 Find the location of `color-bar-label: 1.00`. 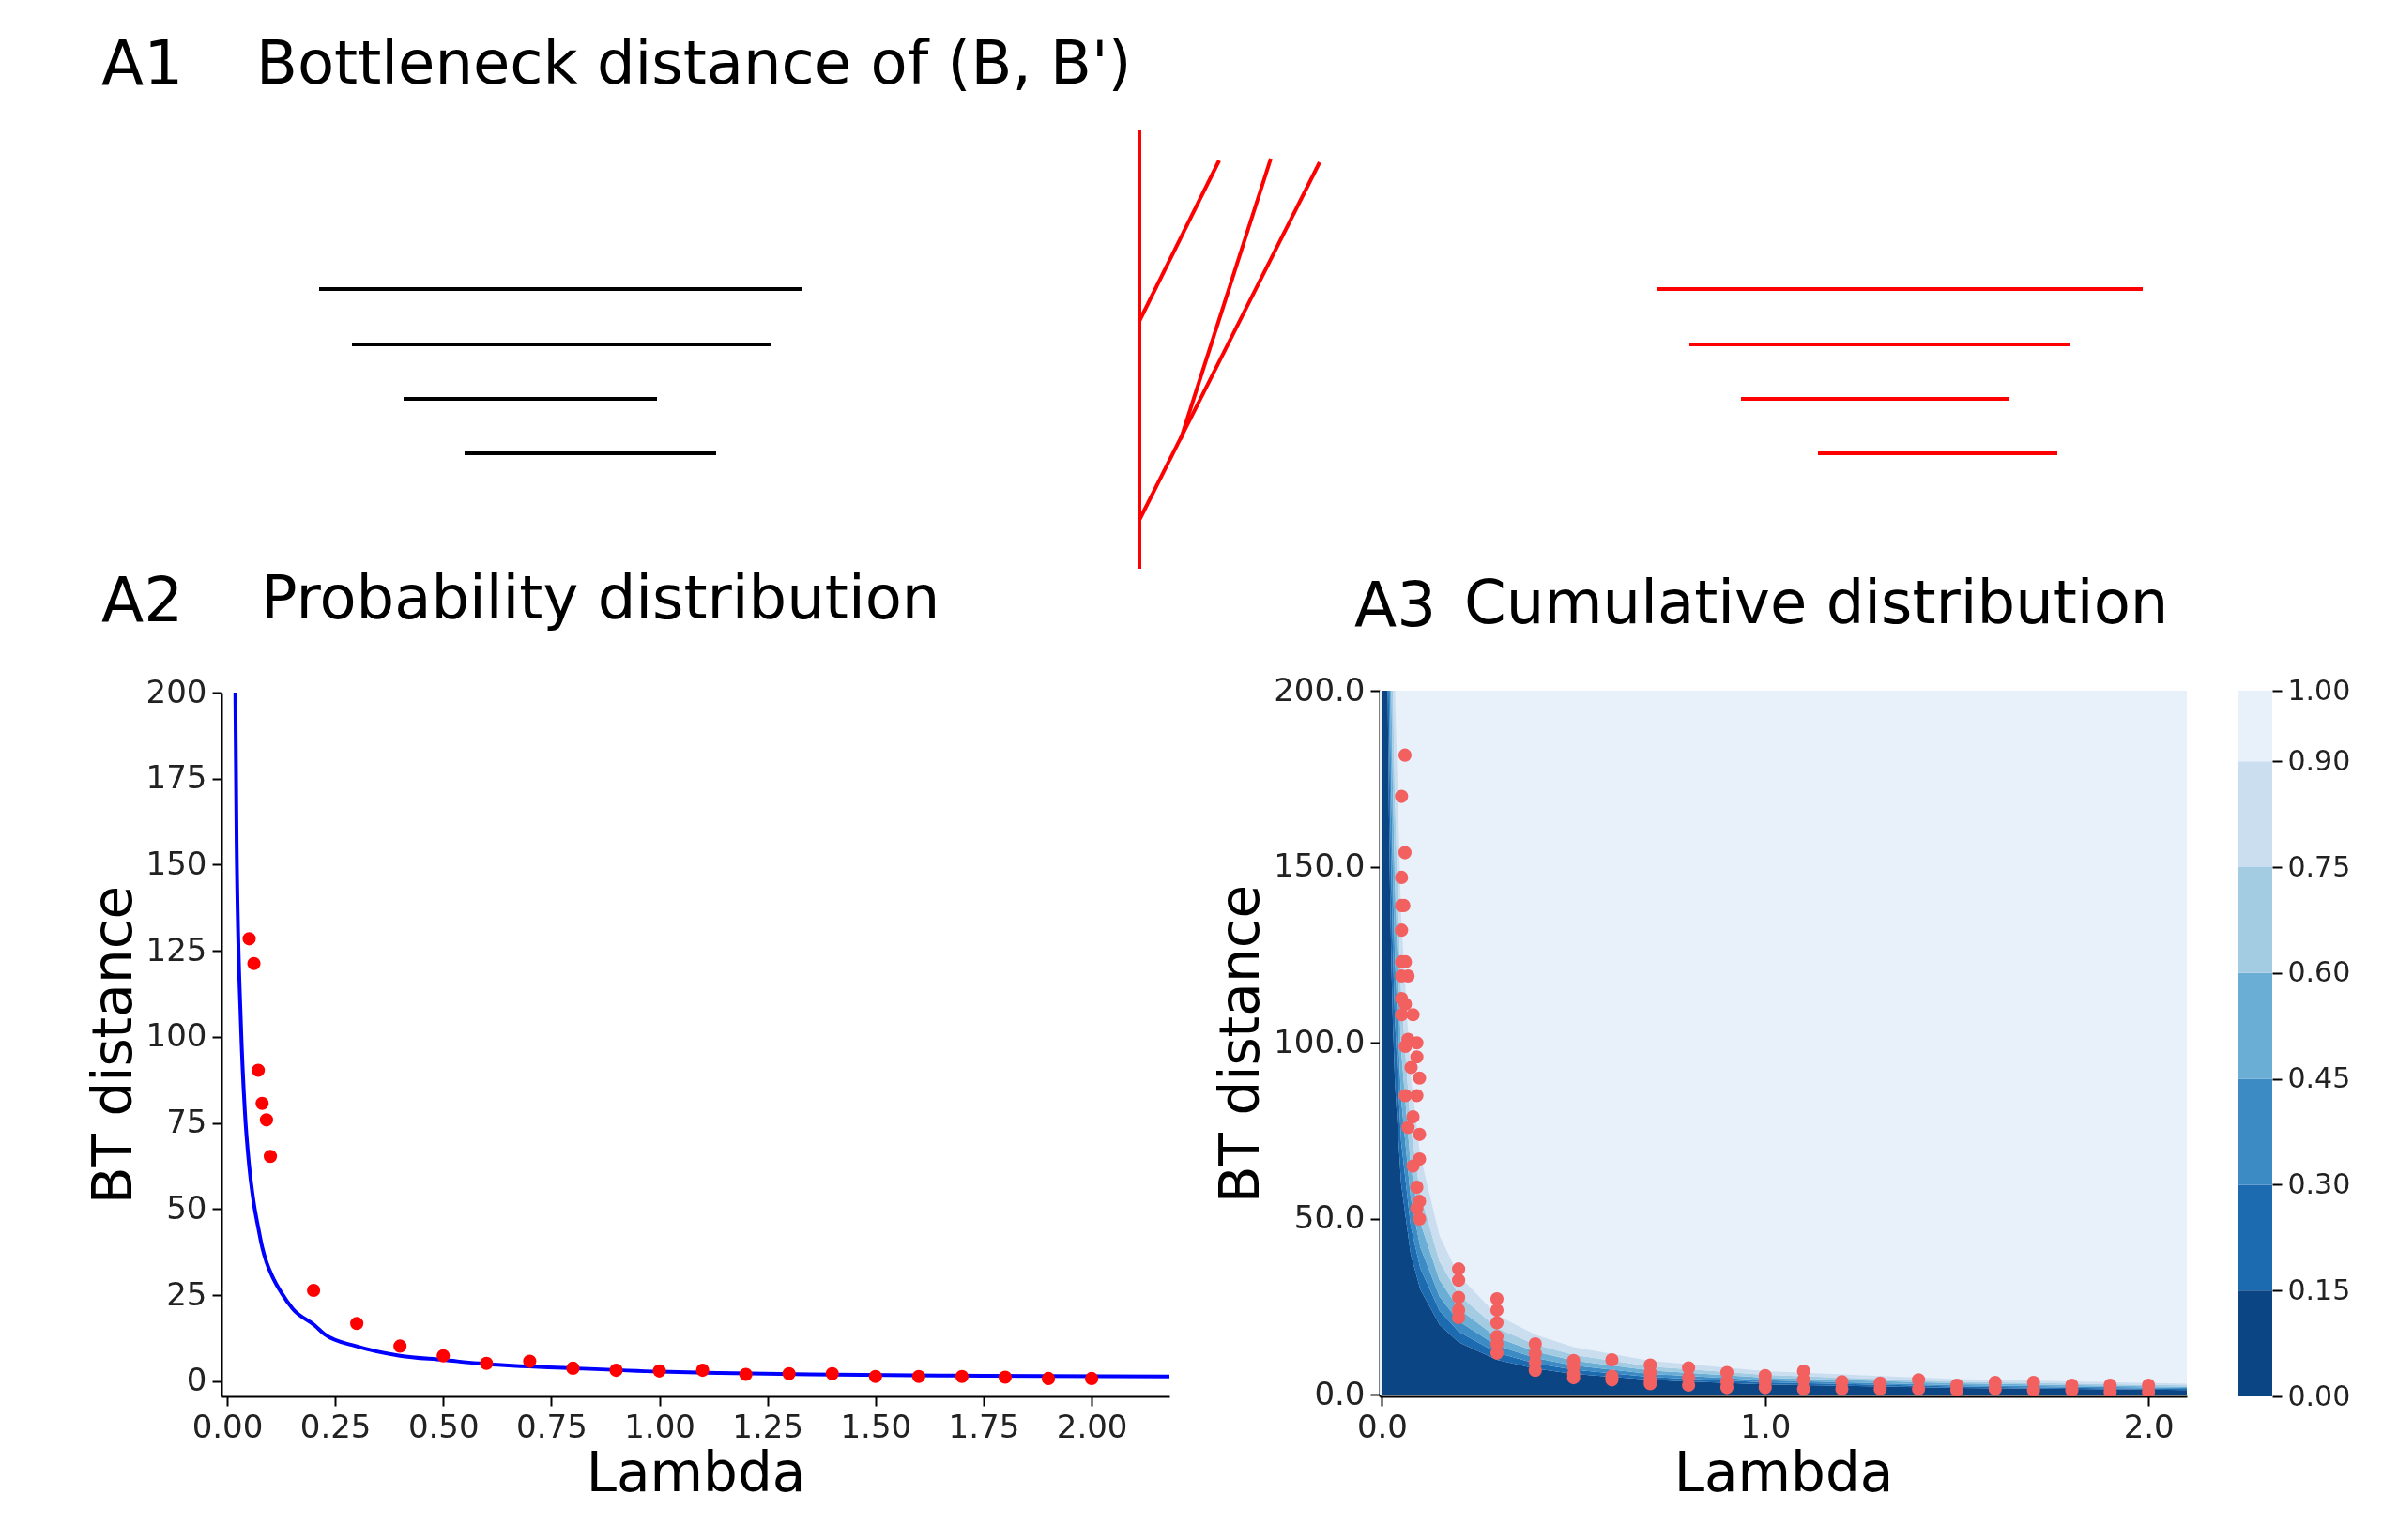

color-bar-label: 1.00 is located at coordinates (2319, 690).